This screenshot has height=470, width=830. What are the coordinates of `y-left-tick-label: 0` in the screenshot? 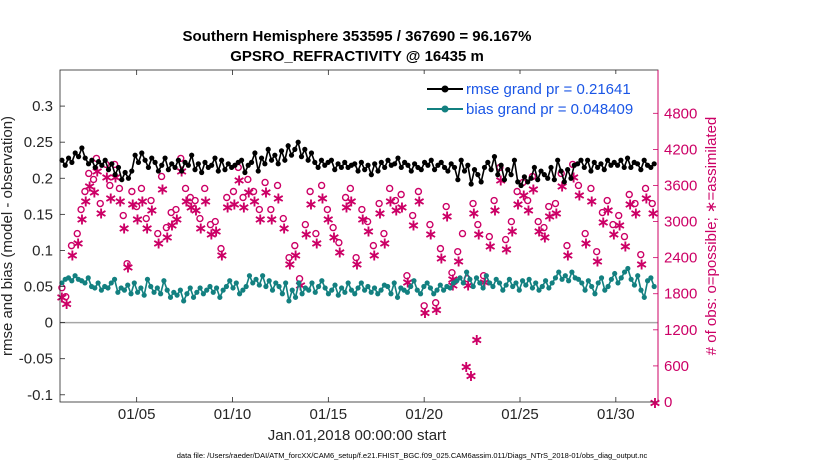 It's located at (49, 323).